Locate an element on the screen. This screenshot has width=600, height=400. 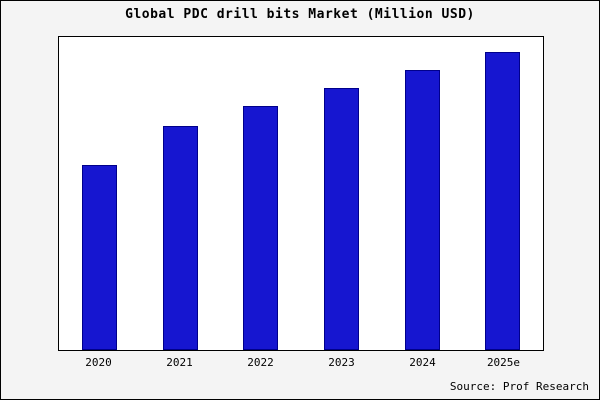
bar-2024 is located at coordinates (422, 209).